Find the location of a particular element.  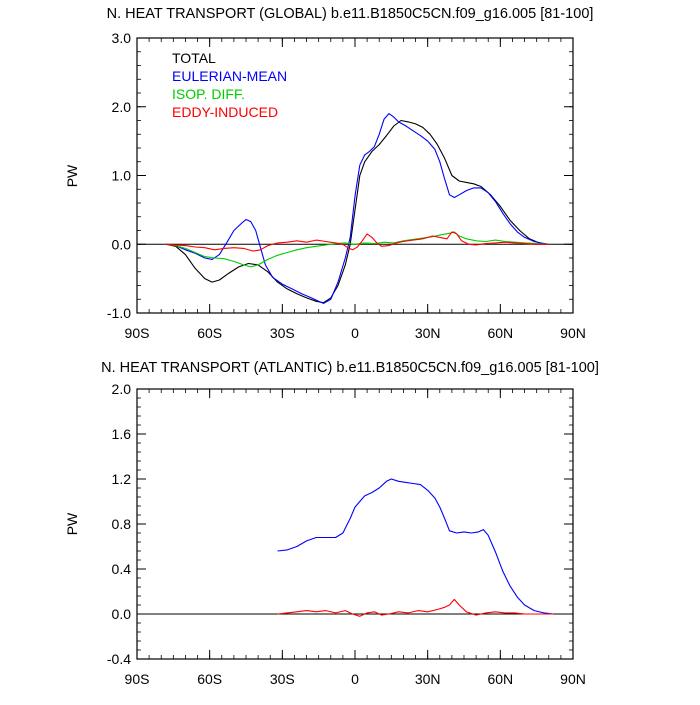

global-y-tick-label: 0.0 is located at coordinates (122, 244).